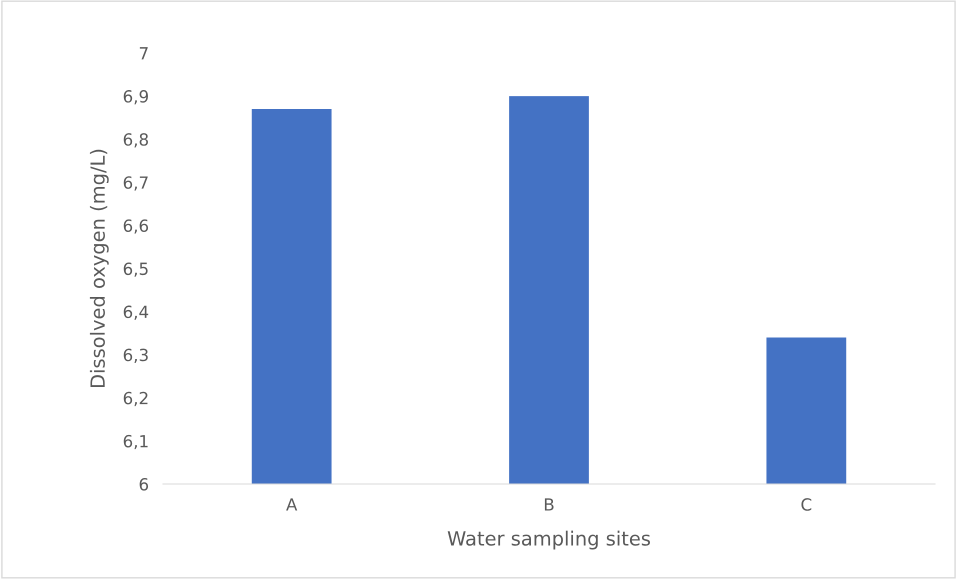 The width and height of the screenshot is (957, 579). I want to click on y-tick-label: 6,5, so click(136, 269).